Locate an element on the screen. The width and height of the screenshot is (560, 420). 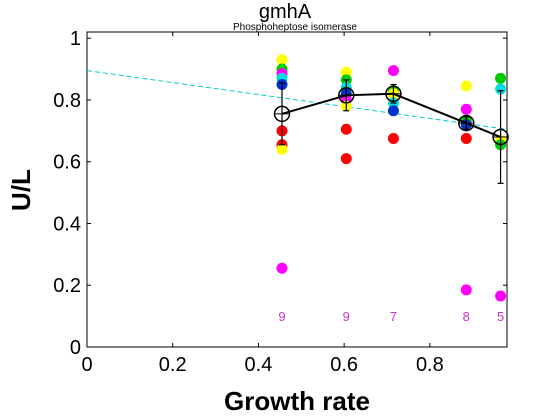
mean-series-layer is located at coordinates (391, 131).